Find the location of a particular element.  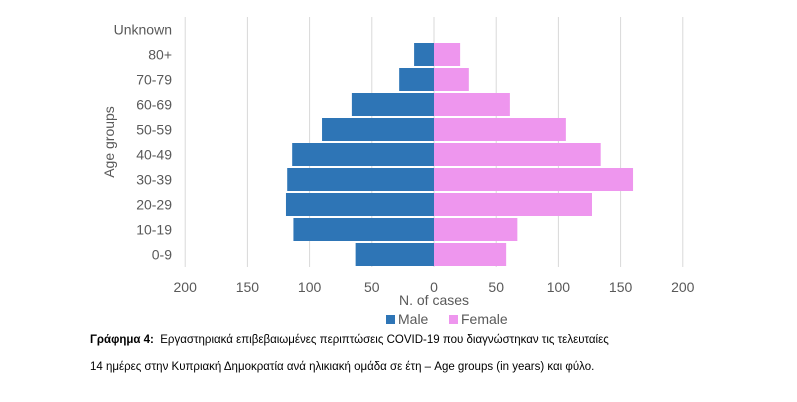

legend: Male Female is located at coordinates (447, 319).